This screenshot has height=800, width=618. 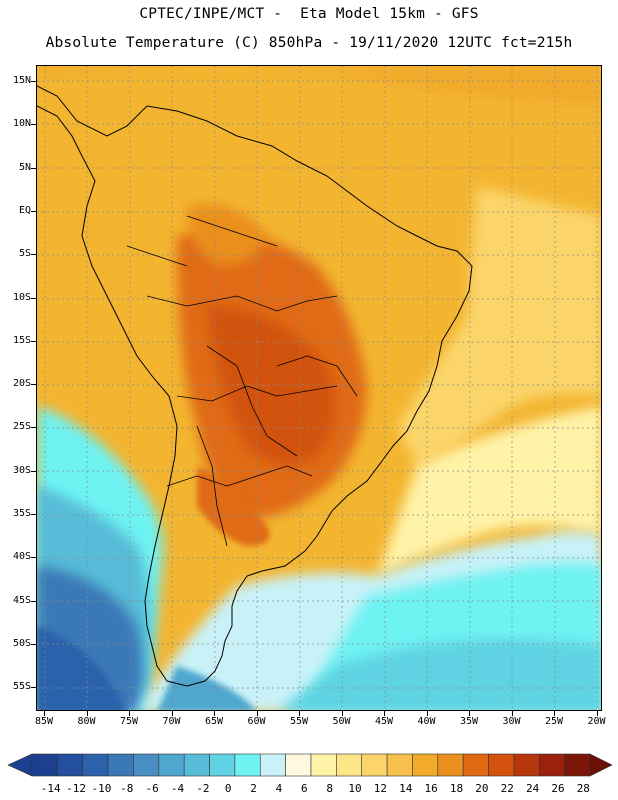 What do you see at coordinates (24, 167) in the screenshot?
I see `lat-label-5n: 5N` at bounding box center [24, 167].